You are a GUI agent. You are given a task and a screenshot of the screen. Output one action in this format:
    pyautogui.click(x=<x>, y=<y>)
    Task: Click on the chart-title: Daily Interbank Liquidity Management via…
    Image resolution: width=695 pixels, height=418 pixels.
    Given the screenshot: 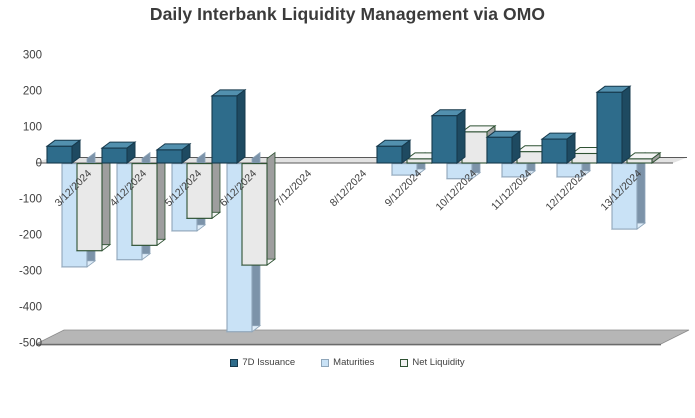 What is the action you would take?
    pyautogui.click(x=347, y=14)
    